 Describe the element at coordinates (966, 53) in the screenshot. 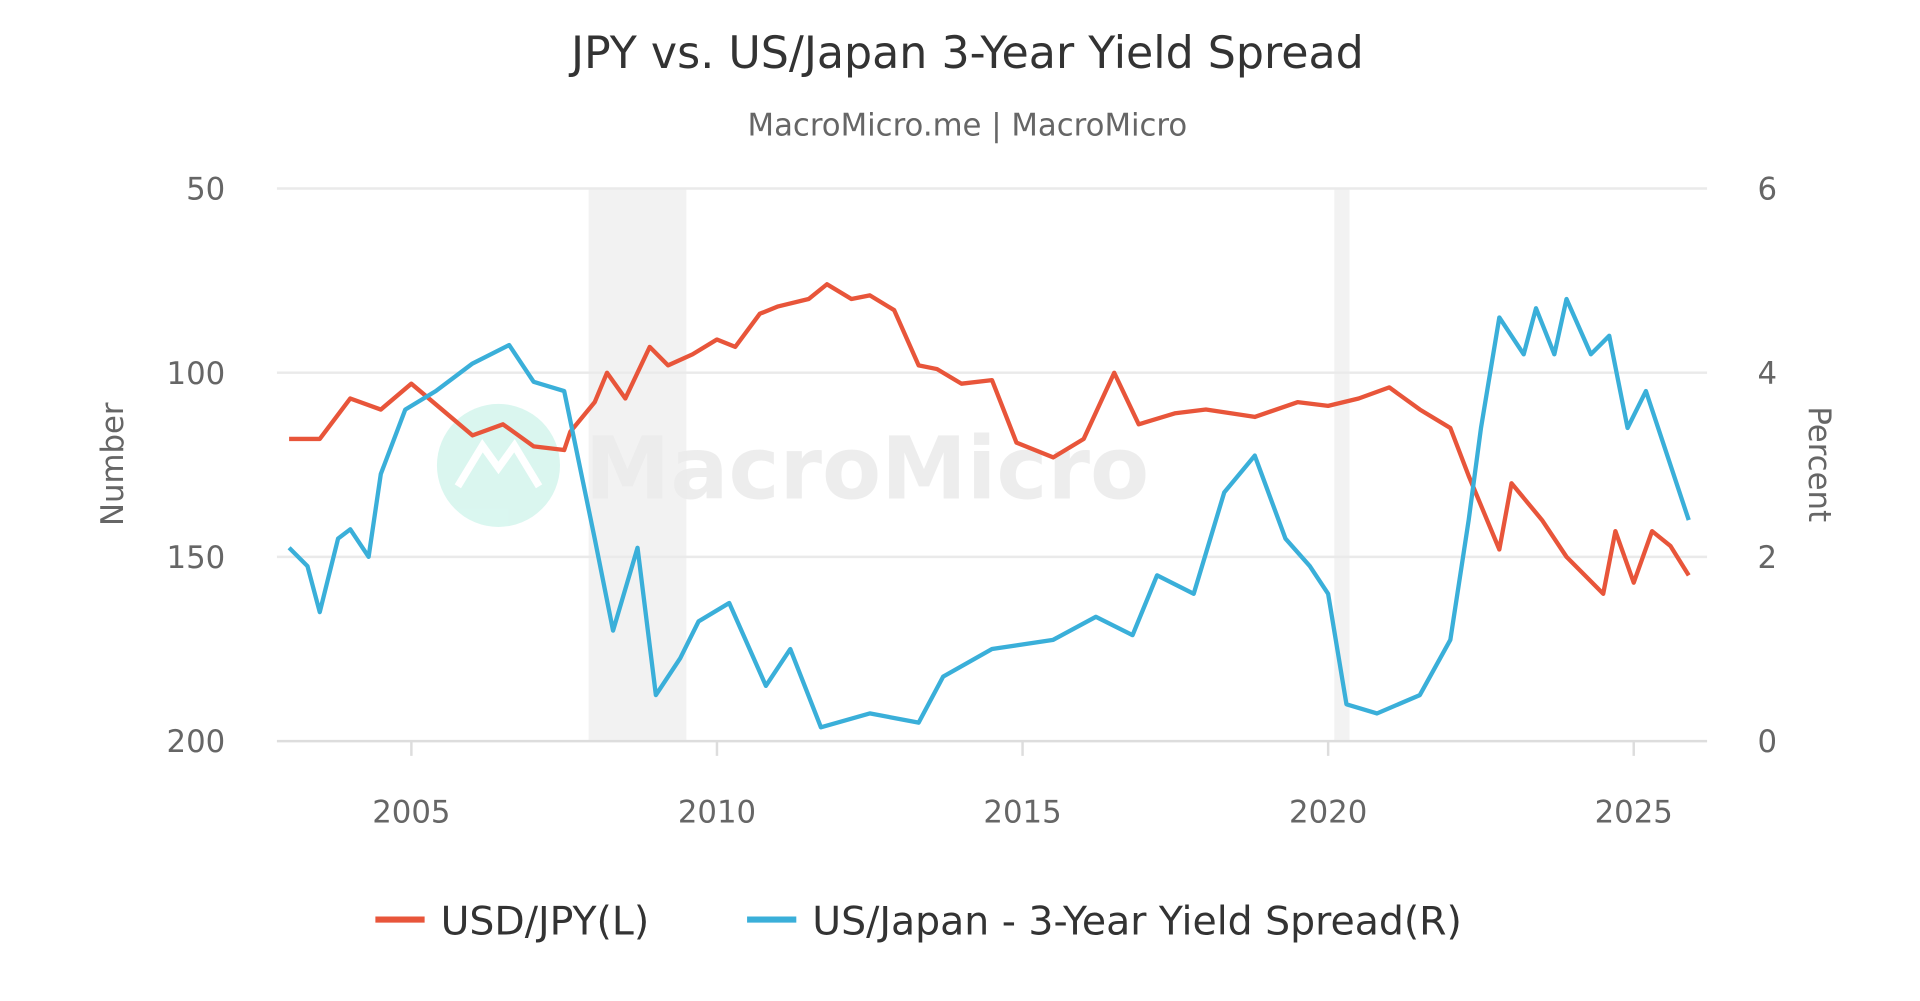

I see `chart-title: JPY vs. US/Japan 3-Year Yield Spread` at that location.